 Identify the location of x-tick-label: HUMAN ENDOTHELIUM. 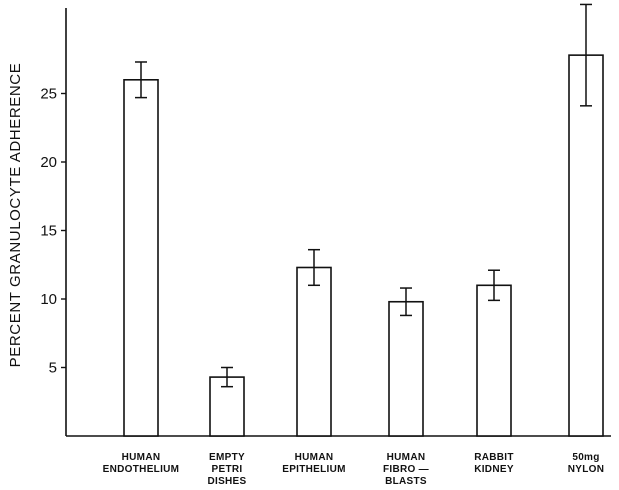
(141, 463).